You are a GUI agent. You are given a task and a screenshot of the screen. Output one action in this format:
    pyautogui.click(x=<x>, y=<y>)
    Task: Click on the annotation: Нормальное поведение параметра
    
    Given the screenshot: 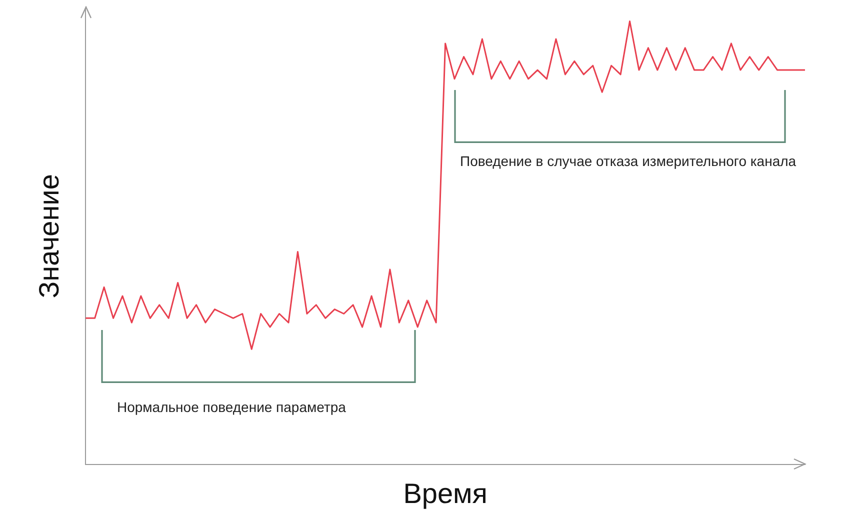 What is the action you would take?
    pyautogui.click(x=231, y=407)
    